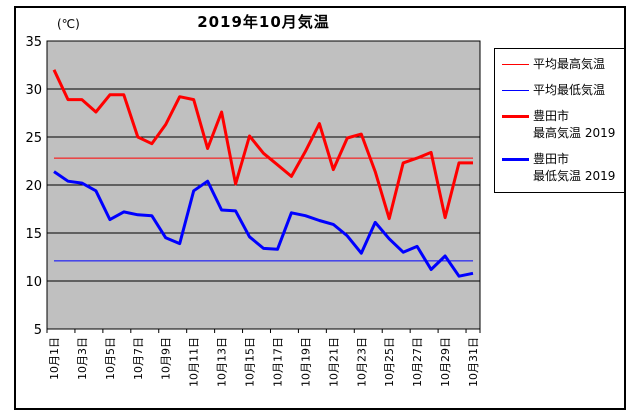 The image size is (640, 420). I want to click on x-tick-label: 10月19日, so click(305, 362).